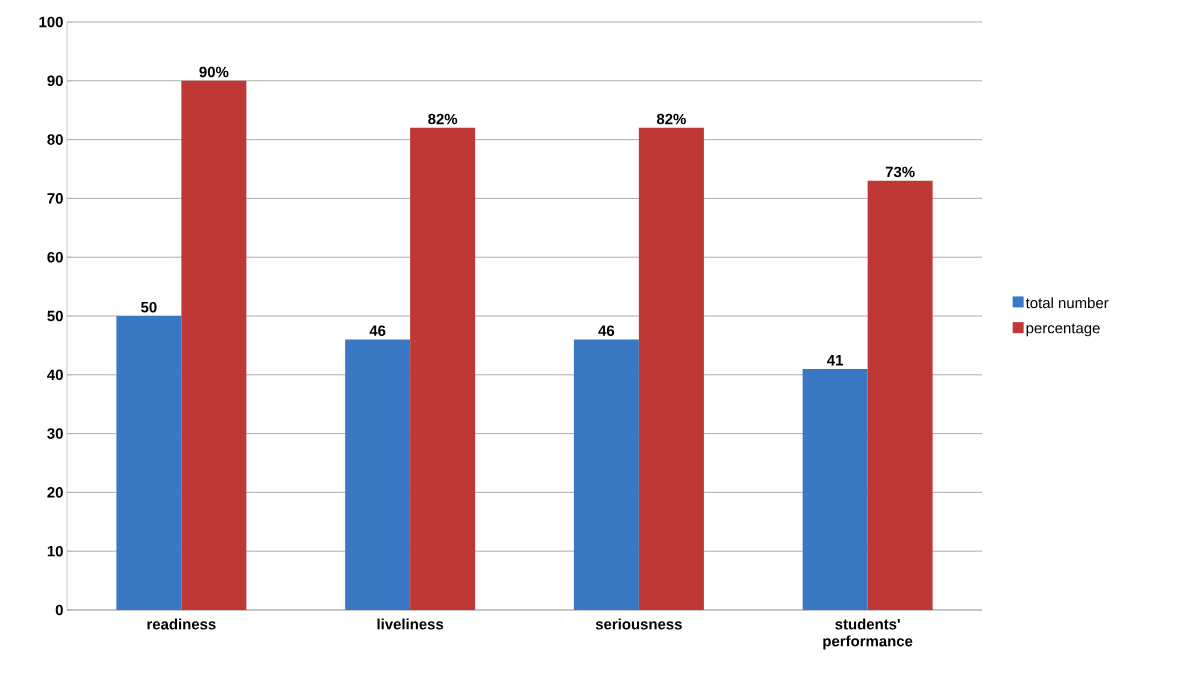 The width and height of the screenshot is (1193, 686). What do you see at coordinates (1067, 303) in the screenshot?
I see `legend-label: total number` at bounding box center [1067, 303].